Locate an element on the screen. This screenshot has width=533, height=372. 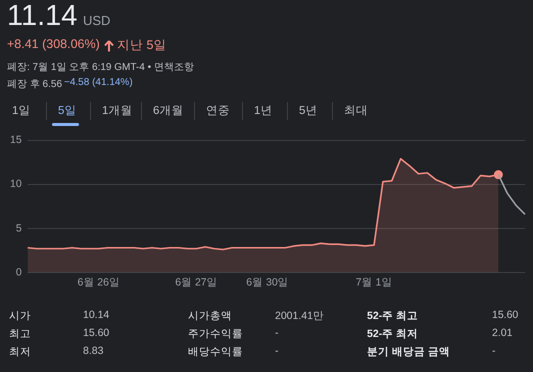
text: 5년 is located at coordinates (308, 111).